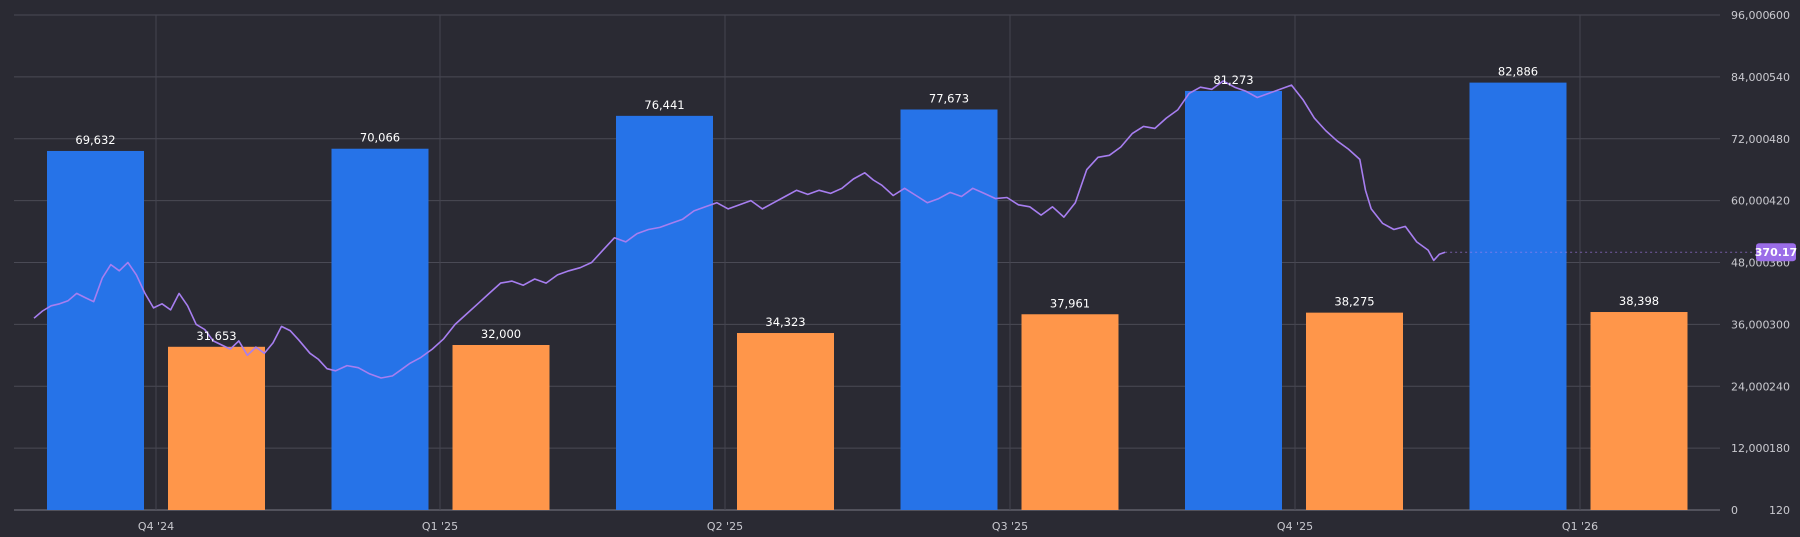 The height and width of the screenshot is (537, 1800). What do you see at coordinates (1779, 386) in the screenshot?
I see `y-right-tick-label: 240` at bounding box center [1779, 386].